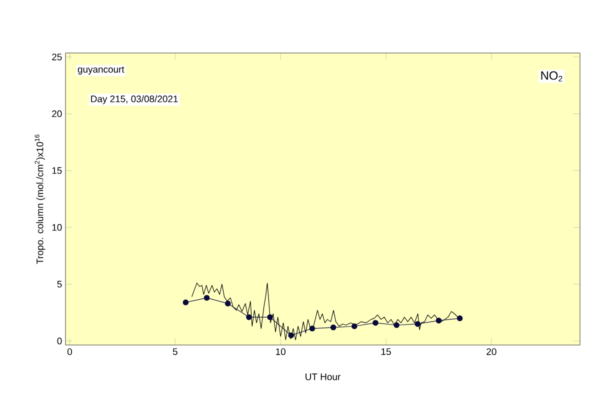 The width and height of the screenshot is (611, 399). Describe the element at coordinates (175, 351) in the screenshot. I see `x-tick-label: 5` at that location.